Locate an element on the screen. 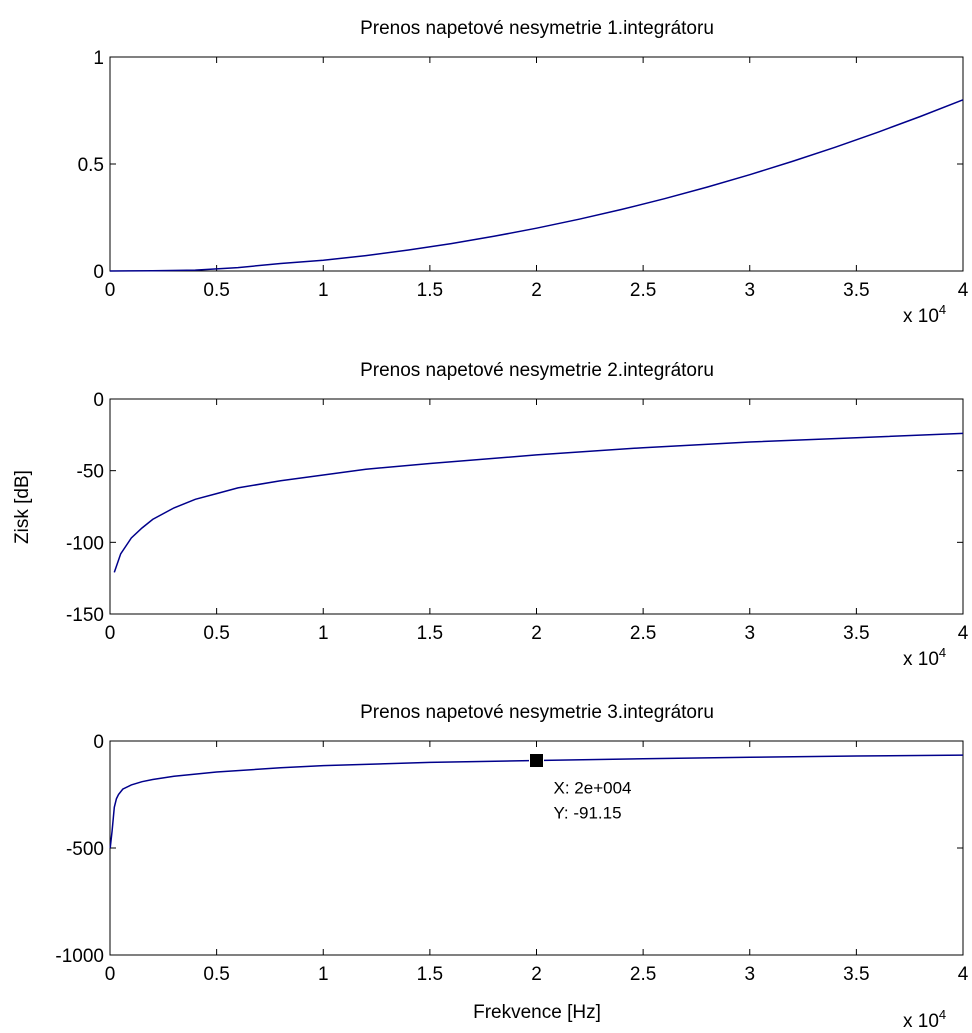 This screenshot has height=1033, width=972. subplot-3-series-line is located at coordinates (536, 801).